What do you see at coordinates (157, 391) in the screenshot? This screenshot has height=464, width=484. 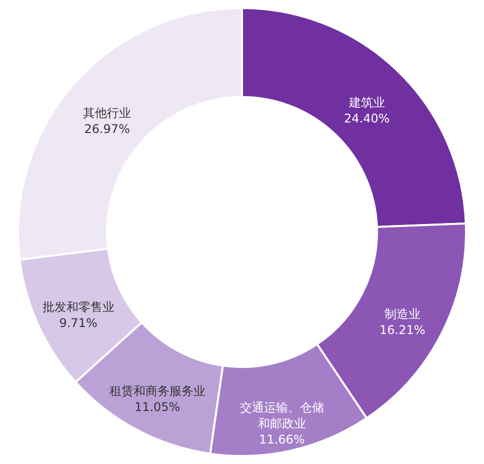 I see `slice-label: 租赁和商务服务业` at bounding box center [157, 391].